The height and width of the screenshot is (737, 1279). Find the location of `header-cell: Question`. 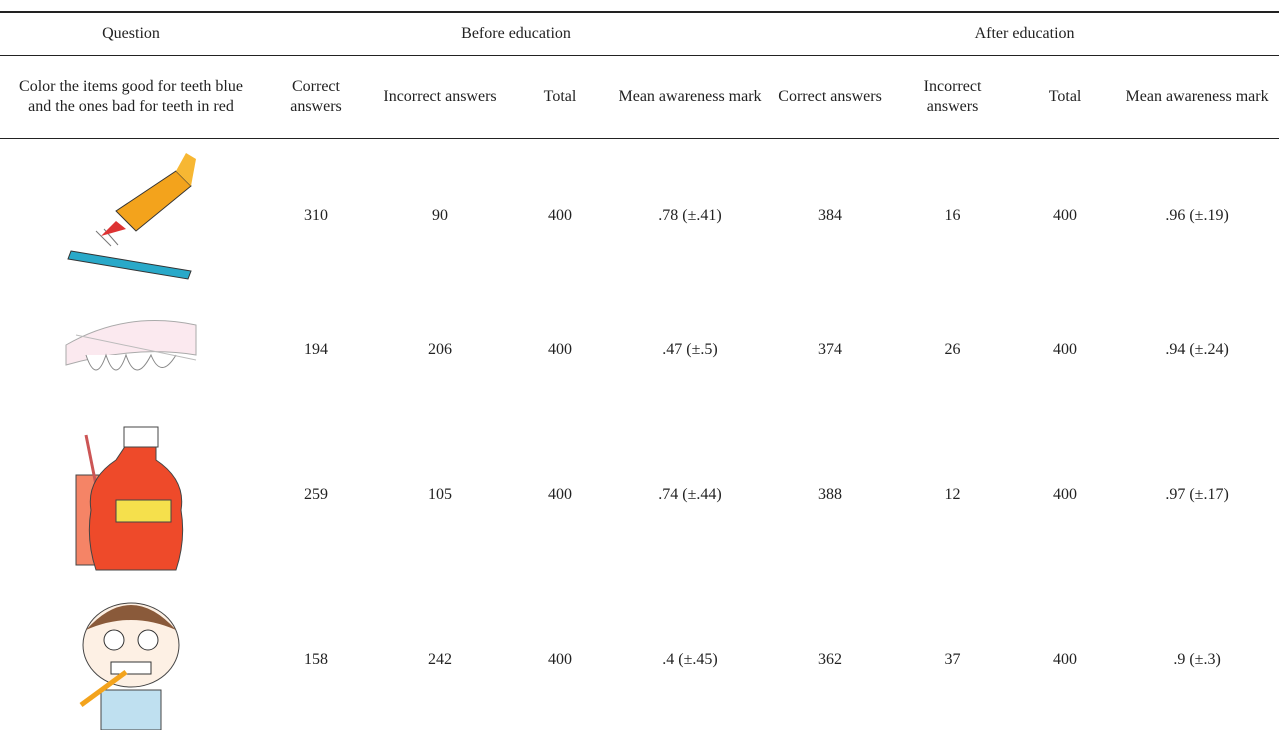

header-cell: Question is located at coordinates (131, 33).